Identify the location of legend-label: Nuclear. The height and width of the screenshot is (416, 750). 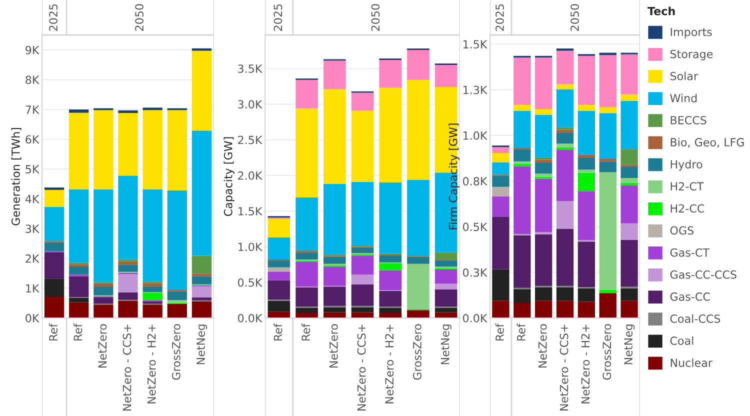
(691, 362).